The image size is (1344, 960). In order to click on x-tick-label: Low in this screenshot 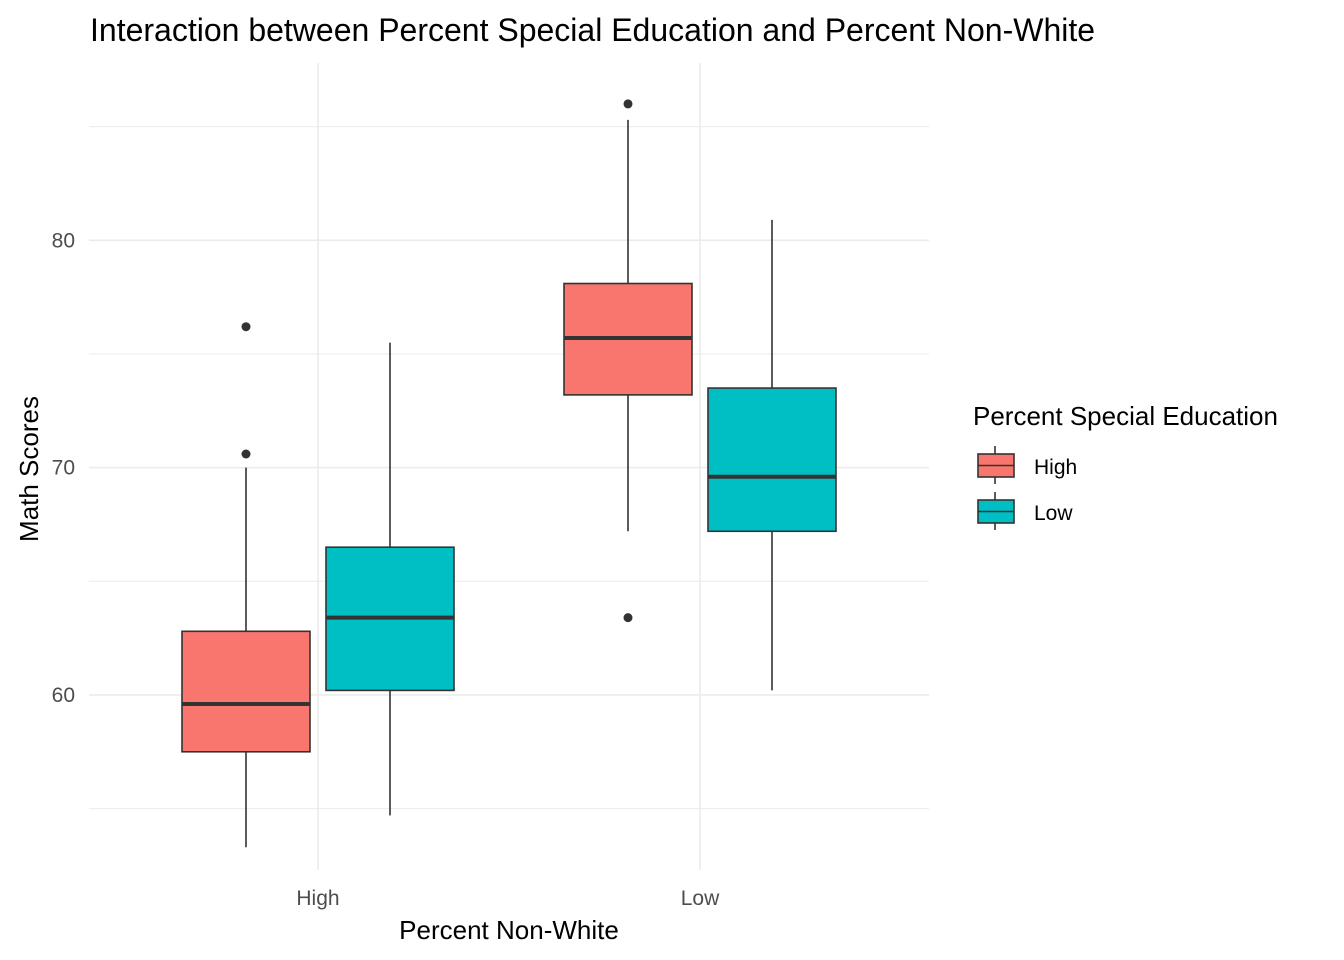, I will do `click(700, 898)`.